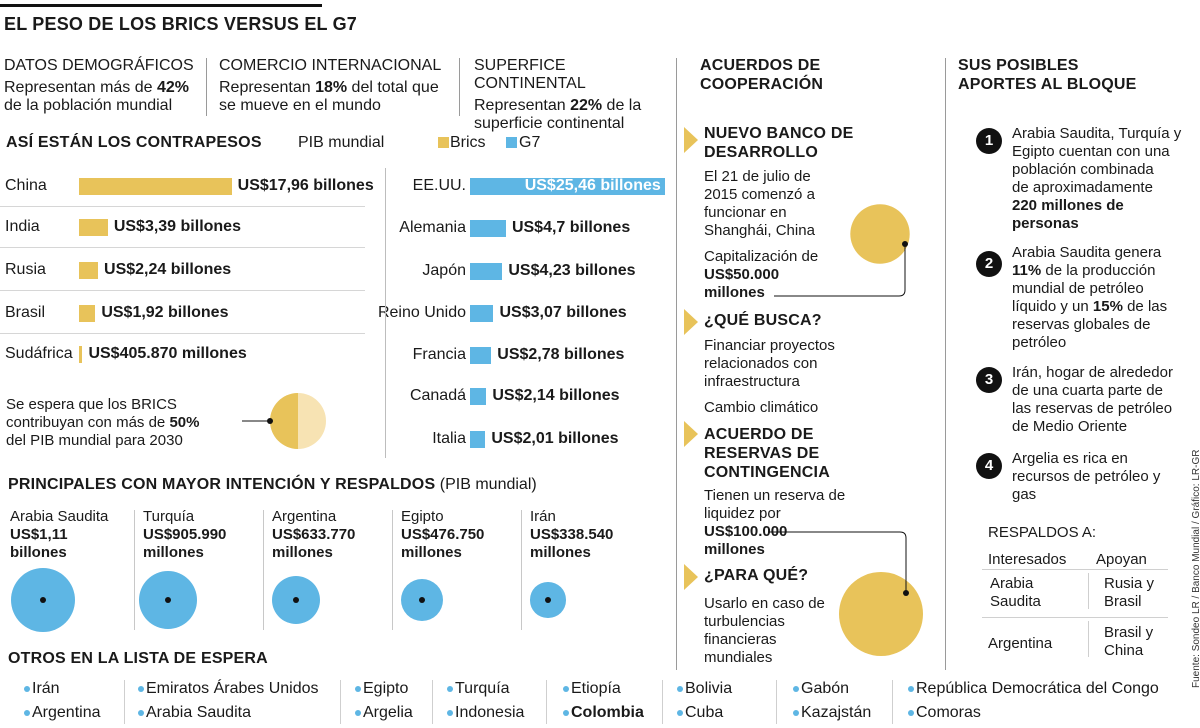 Image resolution: width=1200 pixels, height=728 pixels. What do you see at coordinates (709, 688) in the screenshot?
I see `waitlist-country: Bolivia` at bounding box center [709, 688].